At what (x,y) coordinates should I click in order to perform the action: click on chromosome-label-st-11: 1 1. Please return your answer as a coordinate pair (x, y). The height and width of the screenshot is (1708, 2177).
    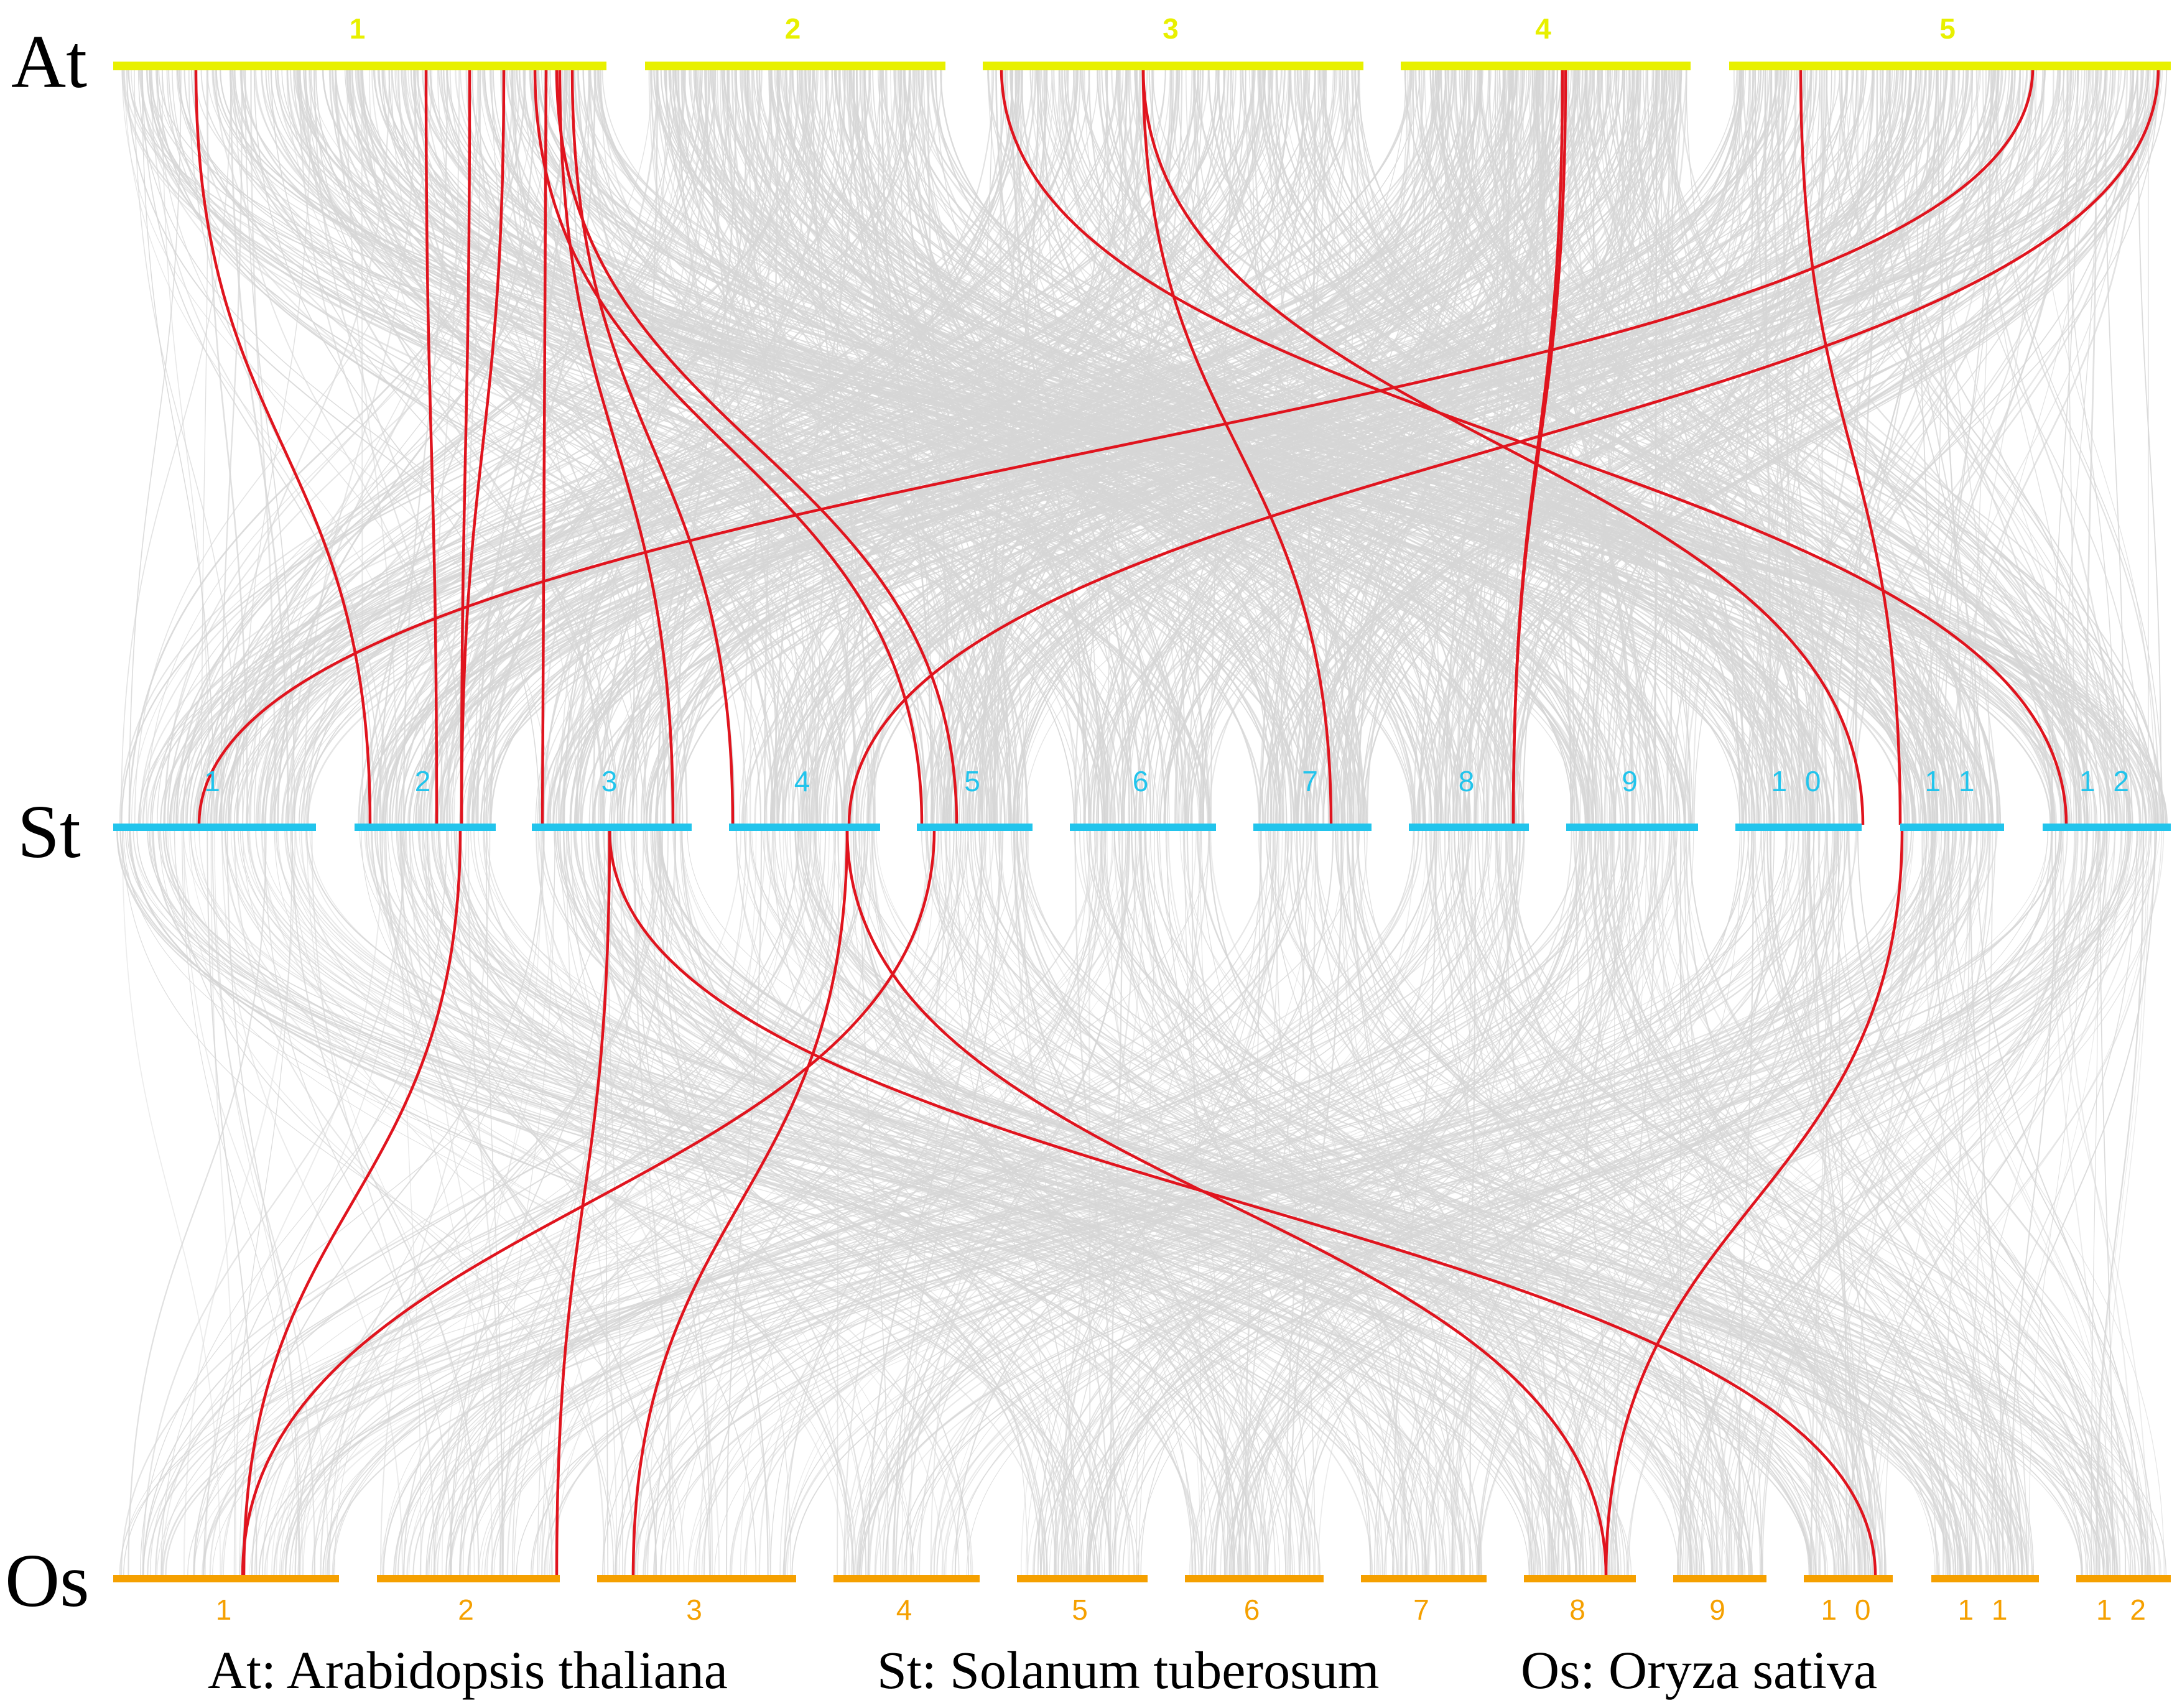
    Looking at the image, I should click on (1952, 781).